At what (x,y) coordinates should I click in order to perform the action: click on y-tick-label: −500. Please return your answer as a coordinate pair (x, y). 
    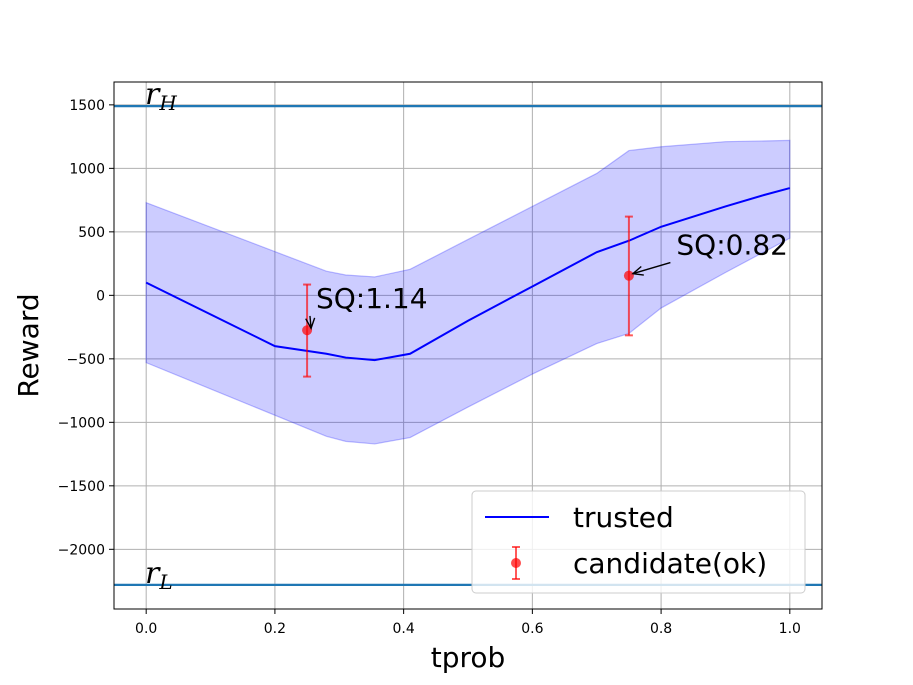
    Looking at the image, I should click on (86, 360).